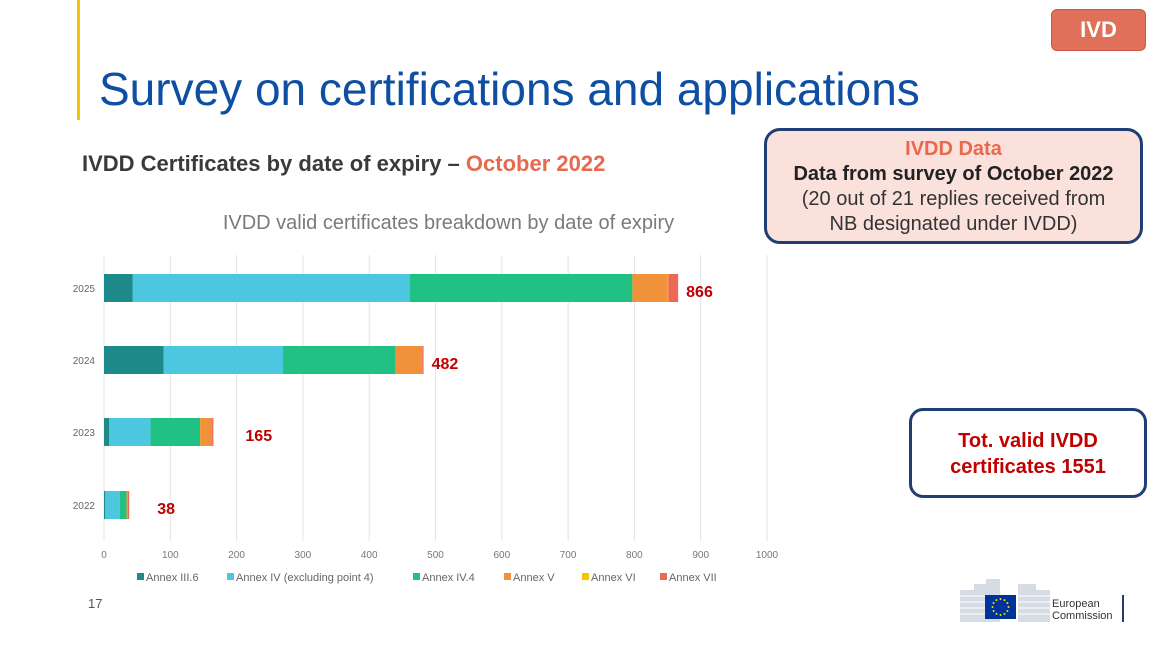 The image size is (1165, 654). Describe the element at coordinates (1028, 453) in the screenshot. I see `total-box: Tot. valid IVDD certificates 1551` at that location.